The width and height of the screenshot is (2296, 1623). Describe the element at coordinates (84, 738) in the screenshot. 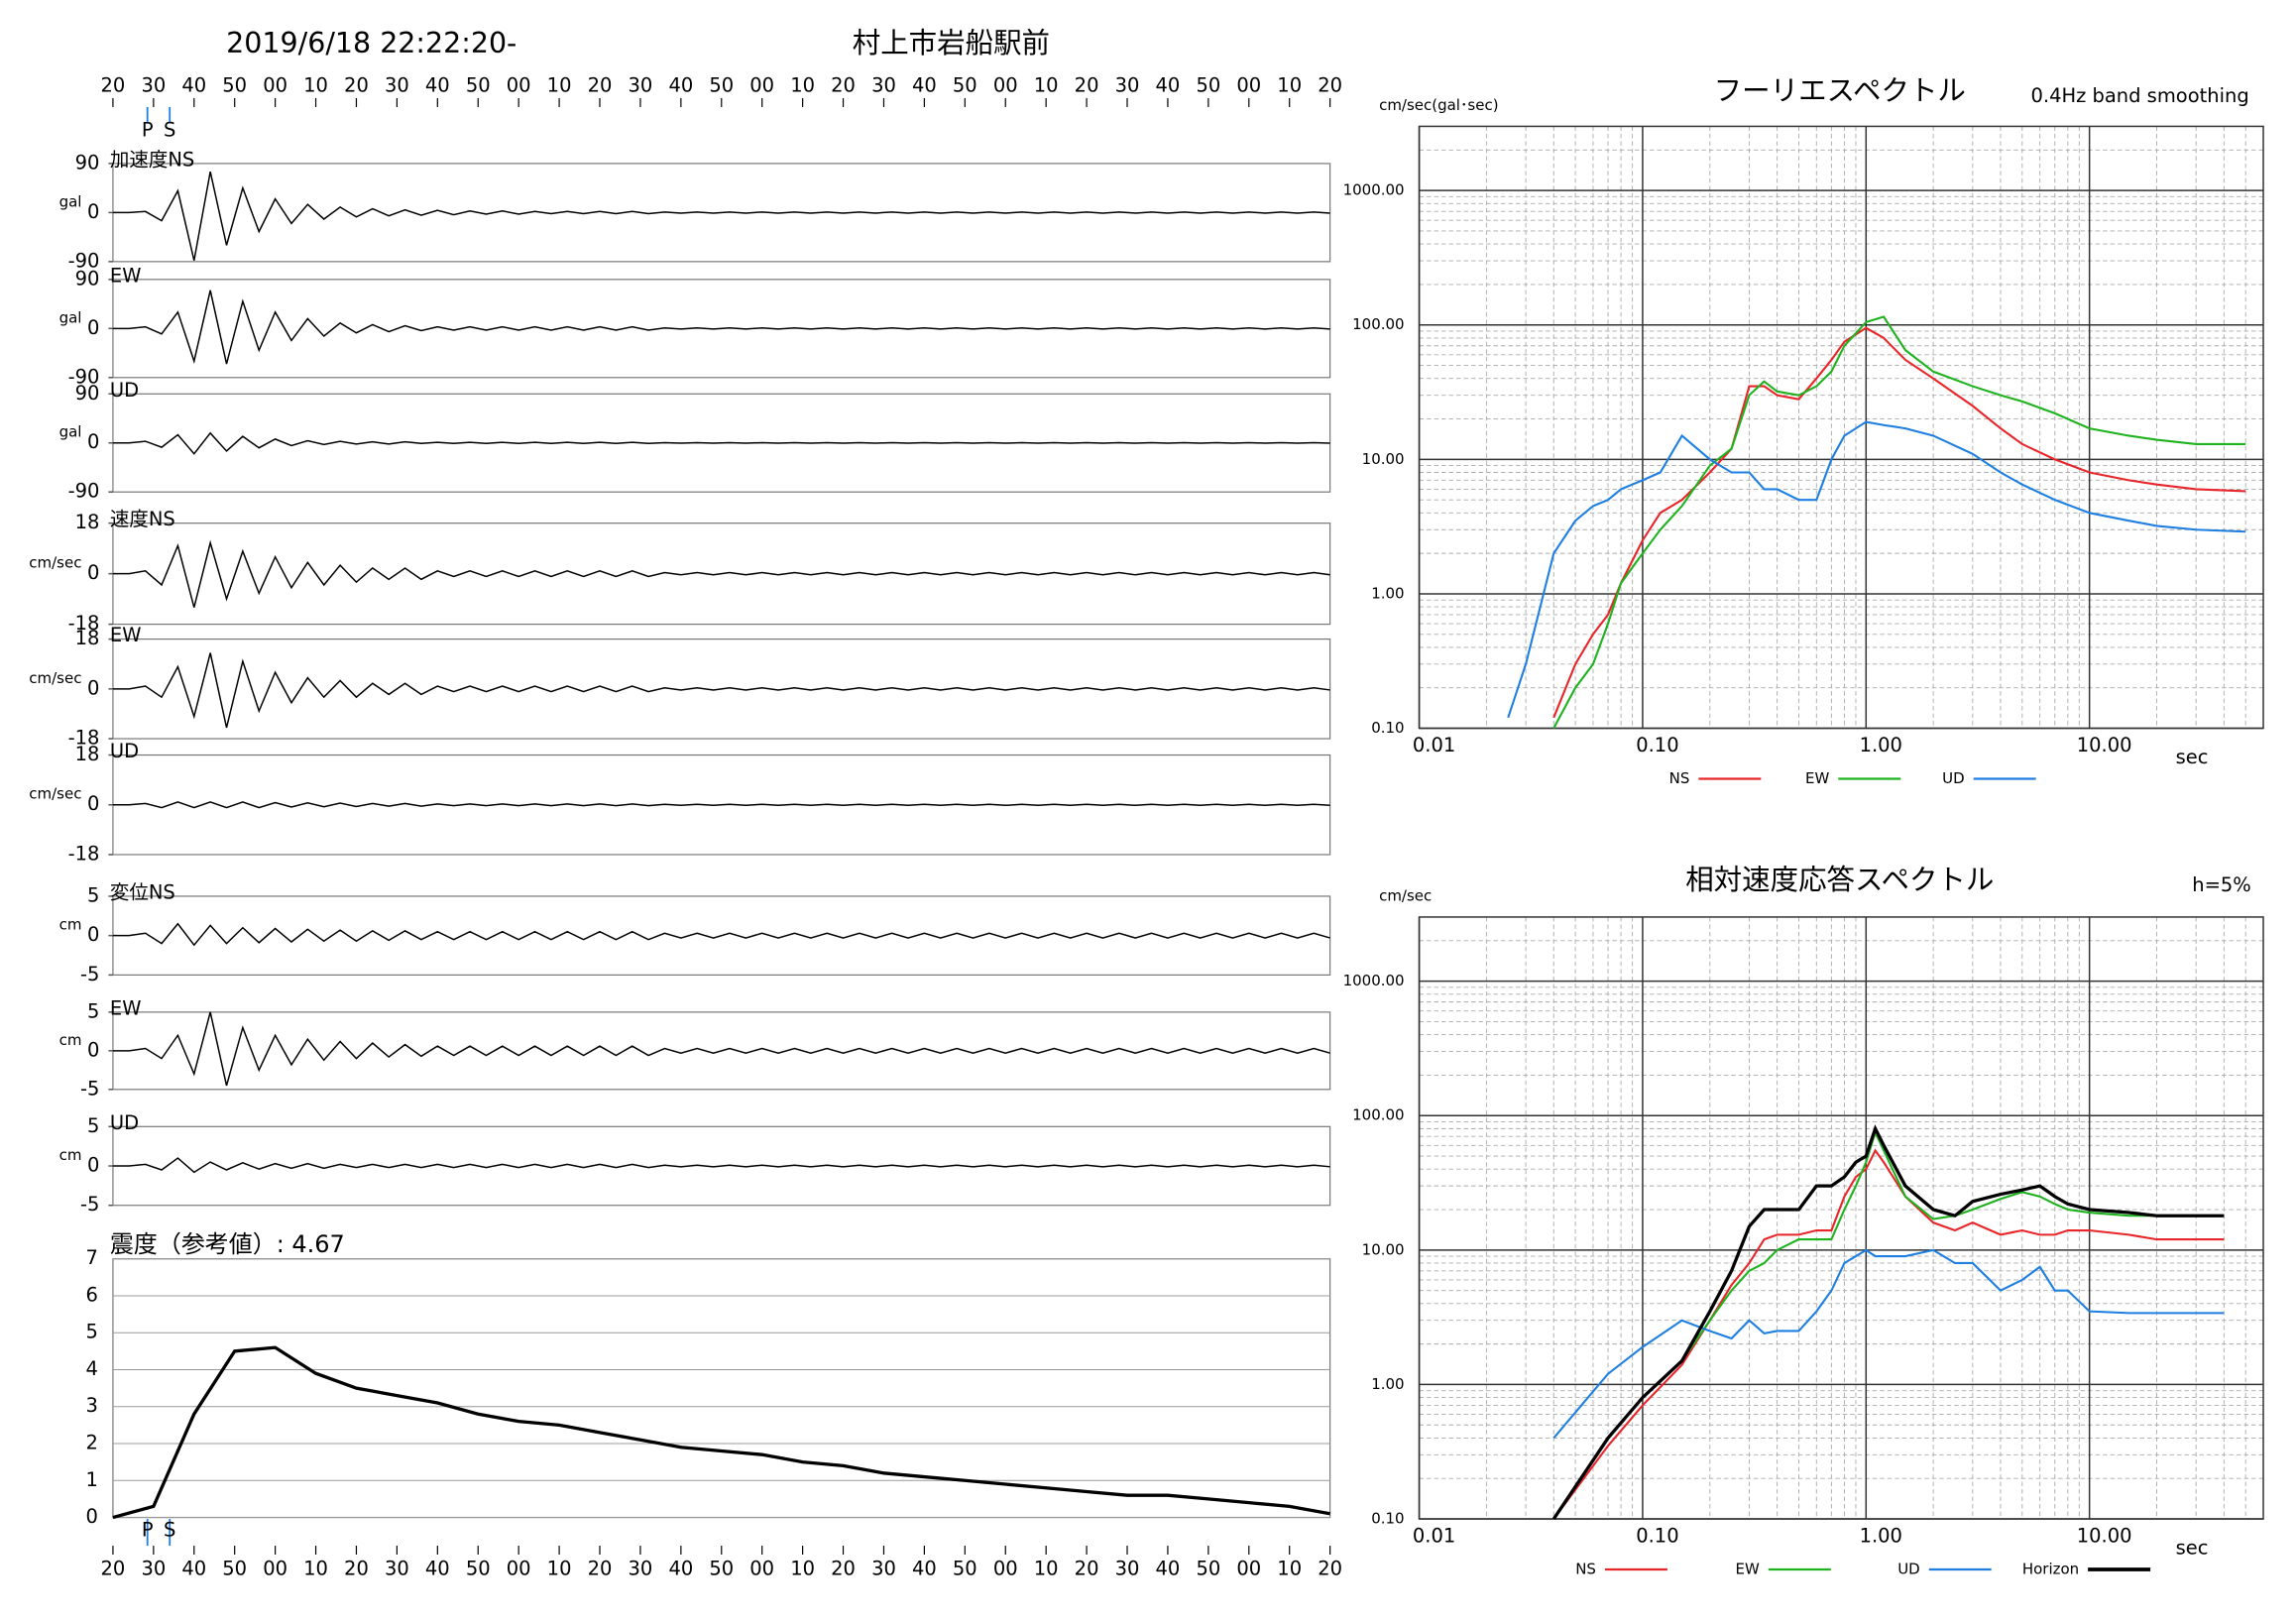

I see `y-tick-label: -18` at that location.